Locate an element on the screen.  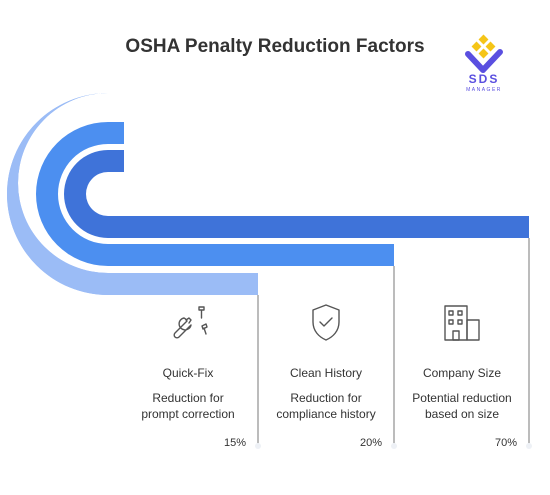
marker-clean-history is located at coordinates (394, 446).